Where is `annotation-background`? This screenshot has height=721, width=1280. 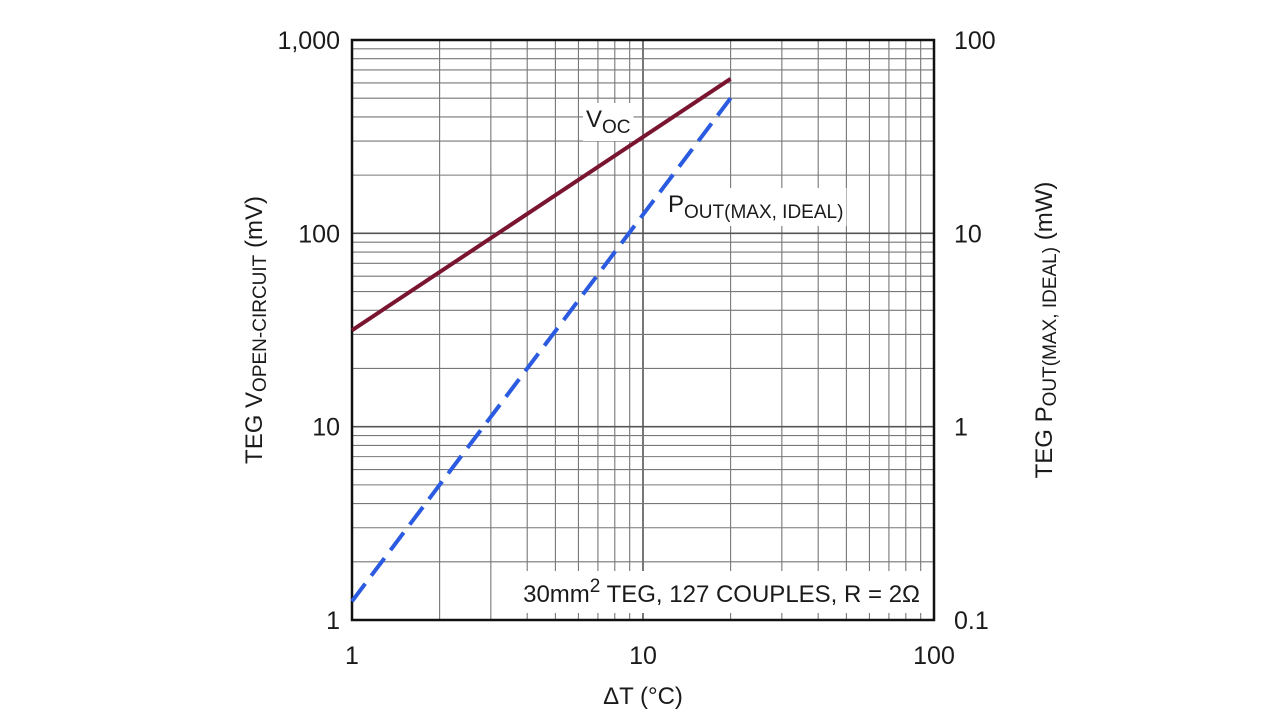 annotation-background is located at coordinates (721, 592).